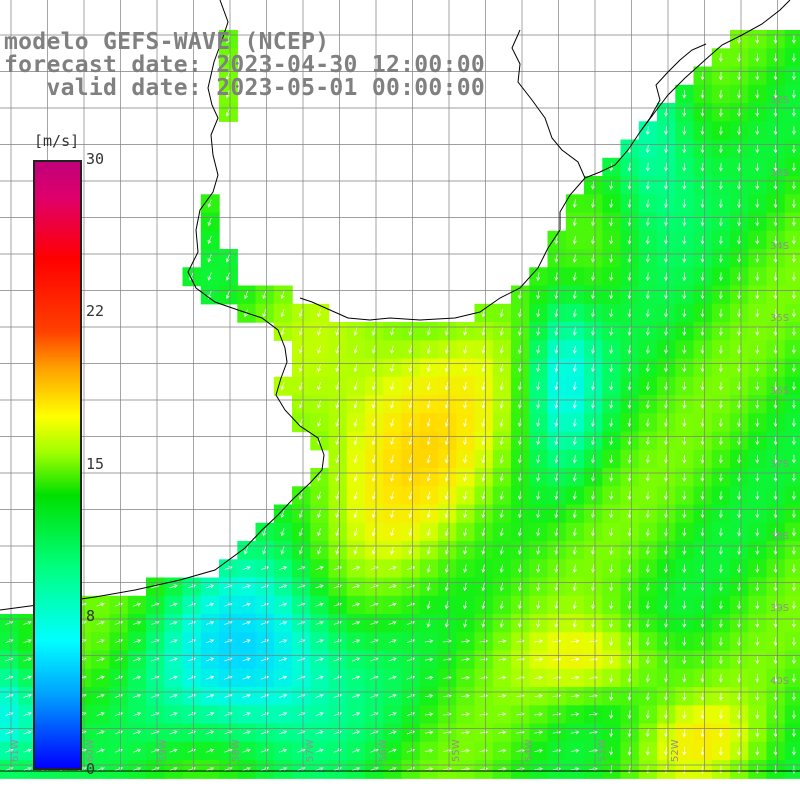 This screenshot has width=800, height=800. What do you see at coordinates (780, 464) in the screenshot?
I see `lat-label-37s: 37S` at bounding box center [780, 464].